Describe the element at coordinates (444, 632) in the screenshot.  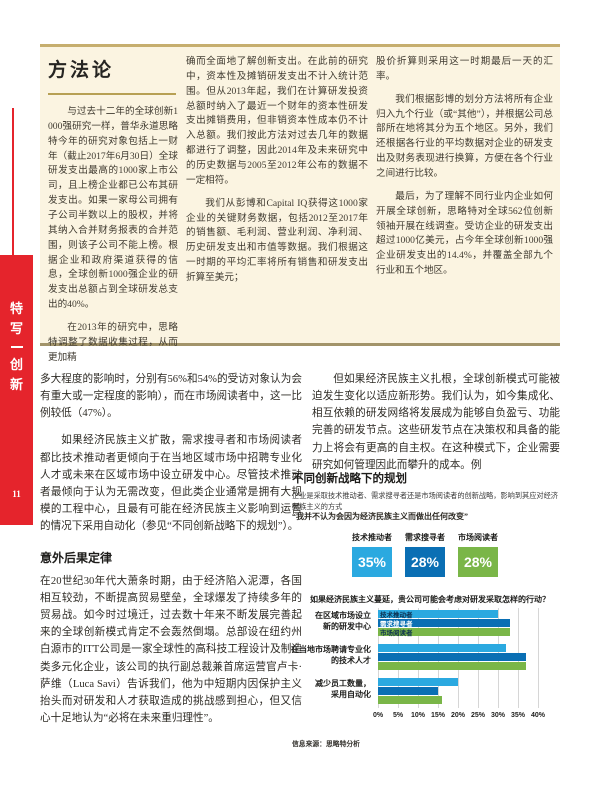
I see `bar-市场阅读者: 市场阅读者` at that location.